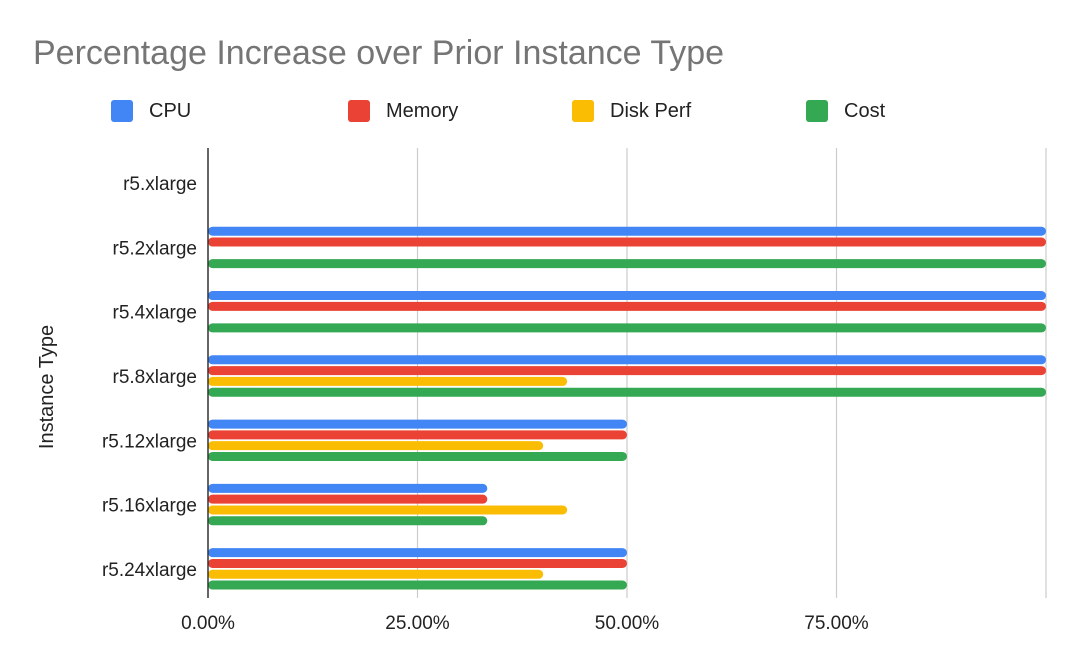  I want to click on legend-swatch-cpu, so click(122, 111).